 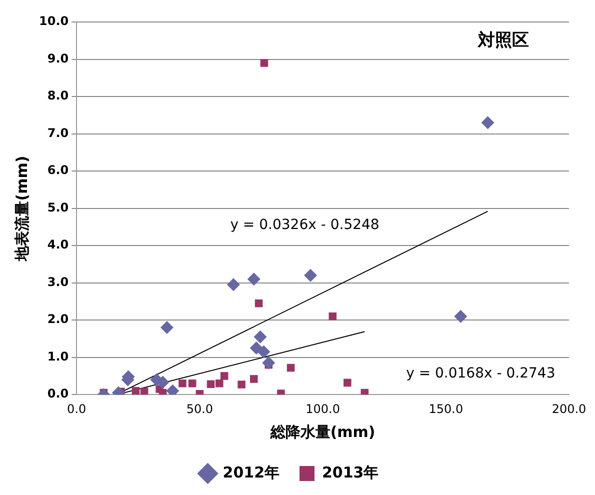 I want to click on x-tick-label: 100.0, so click(x=323, y=409).